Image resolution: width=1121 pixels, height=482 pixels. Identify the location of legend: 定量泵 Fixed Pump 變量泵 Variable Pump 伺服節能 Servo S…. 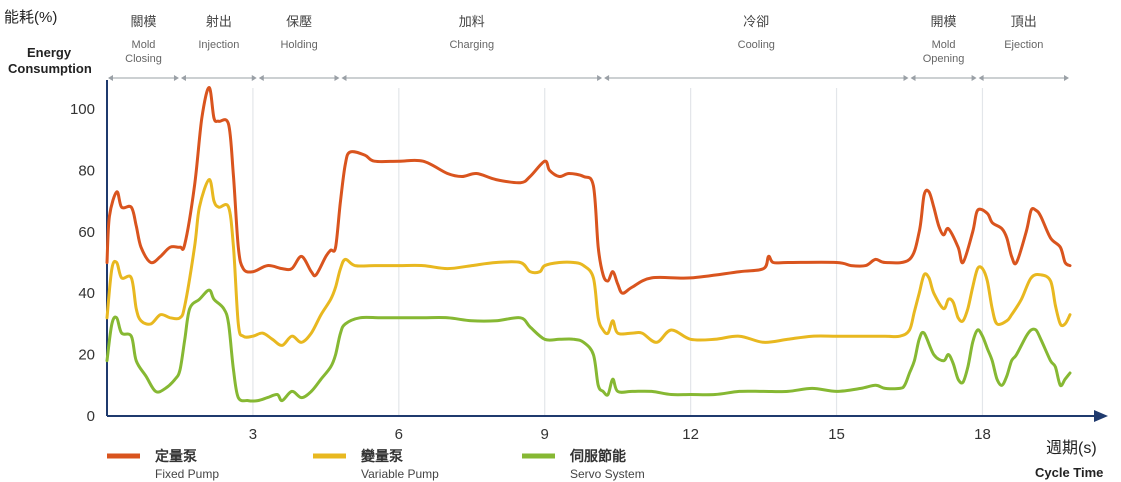
(376, 464).